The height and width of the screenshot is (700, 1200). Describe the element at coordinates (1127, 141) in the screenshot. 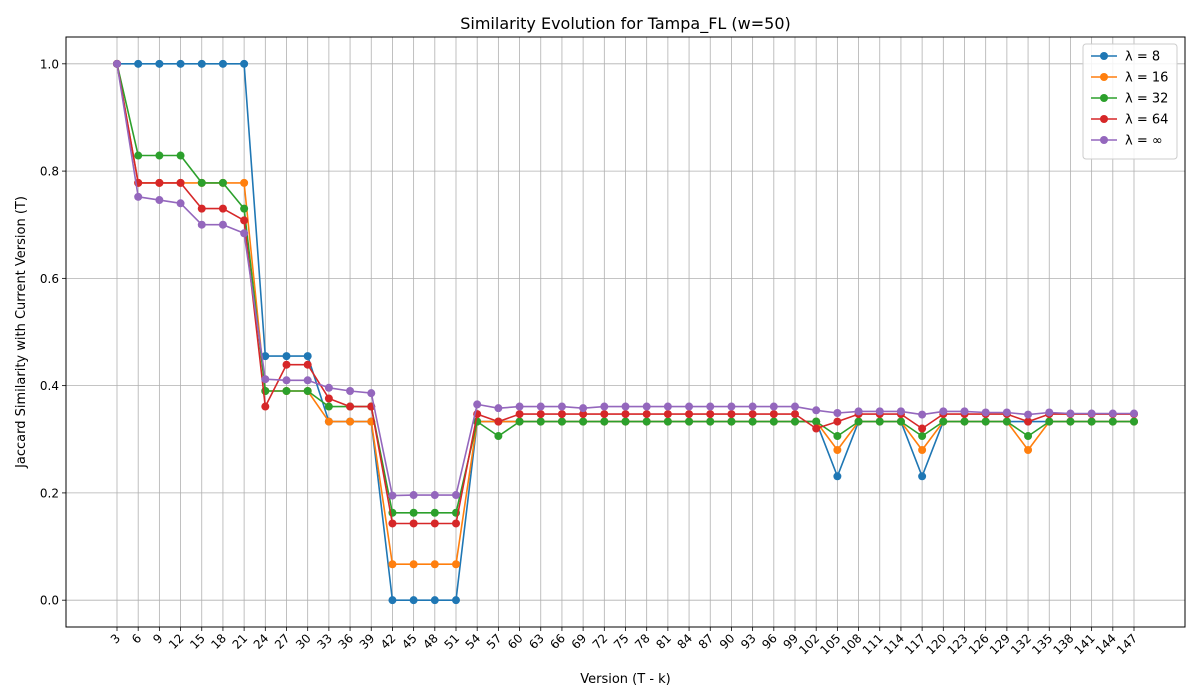

I see `legend-item: λ = ∞` at that location.